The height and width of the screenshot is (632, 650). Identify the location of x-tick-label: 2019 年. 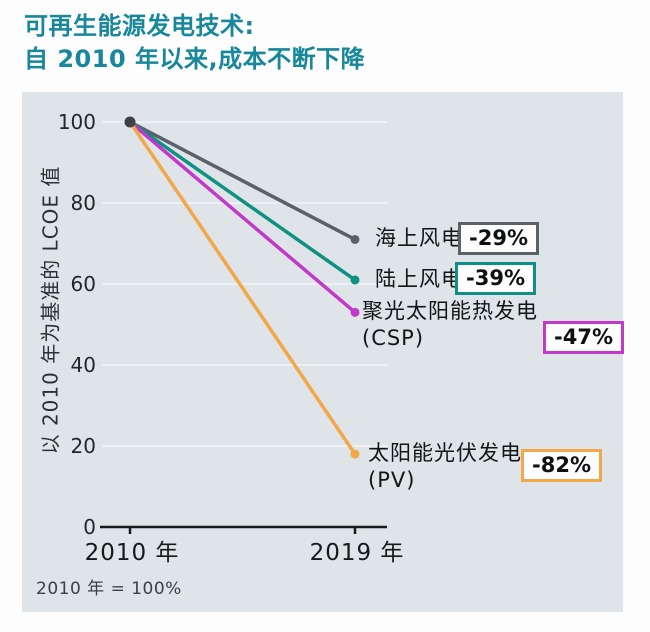
(357, 553).